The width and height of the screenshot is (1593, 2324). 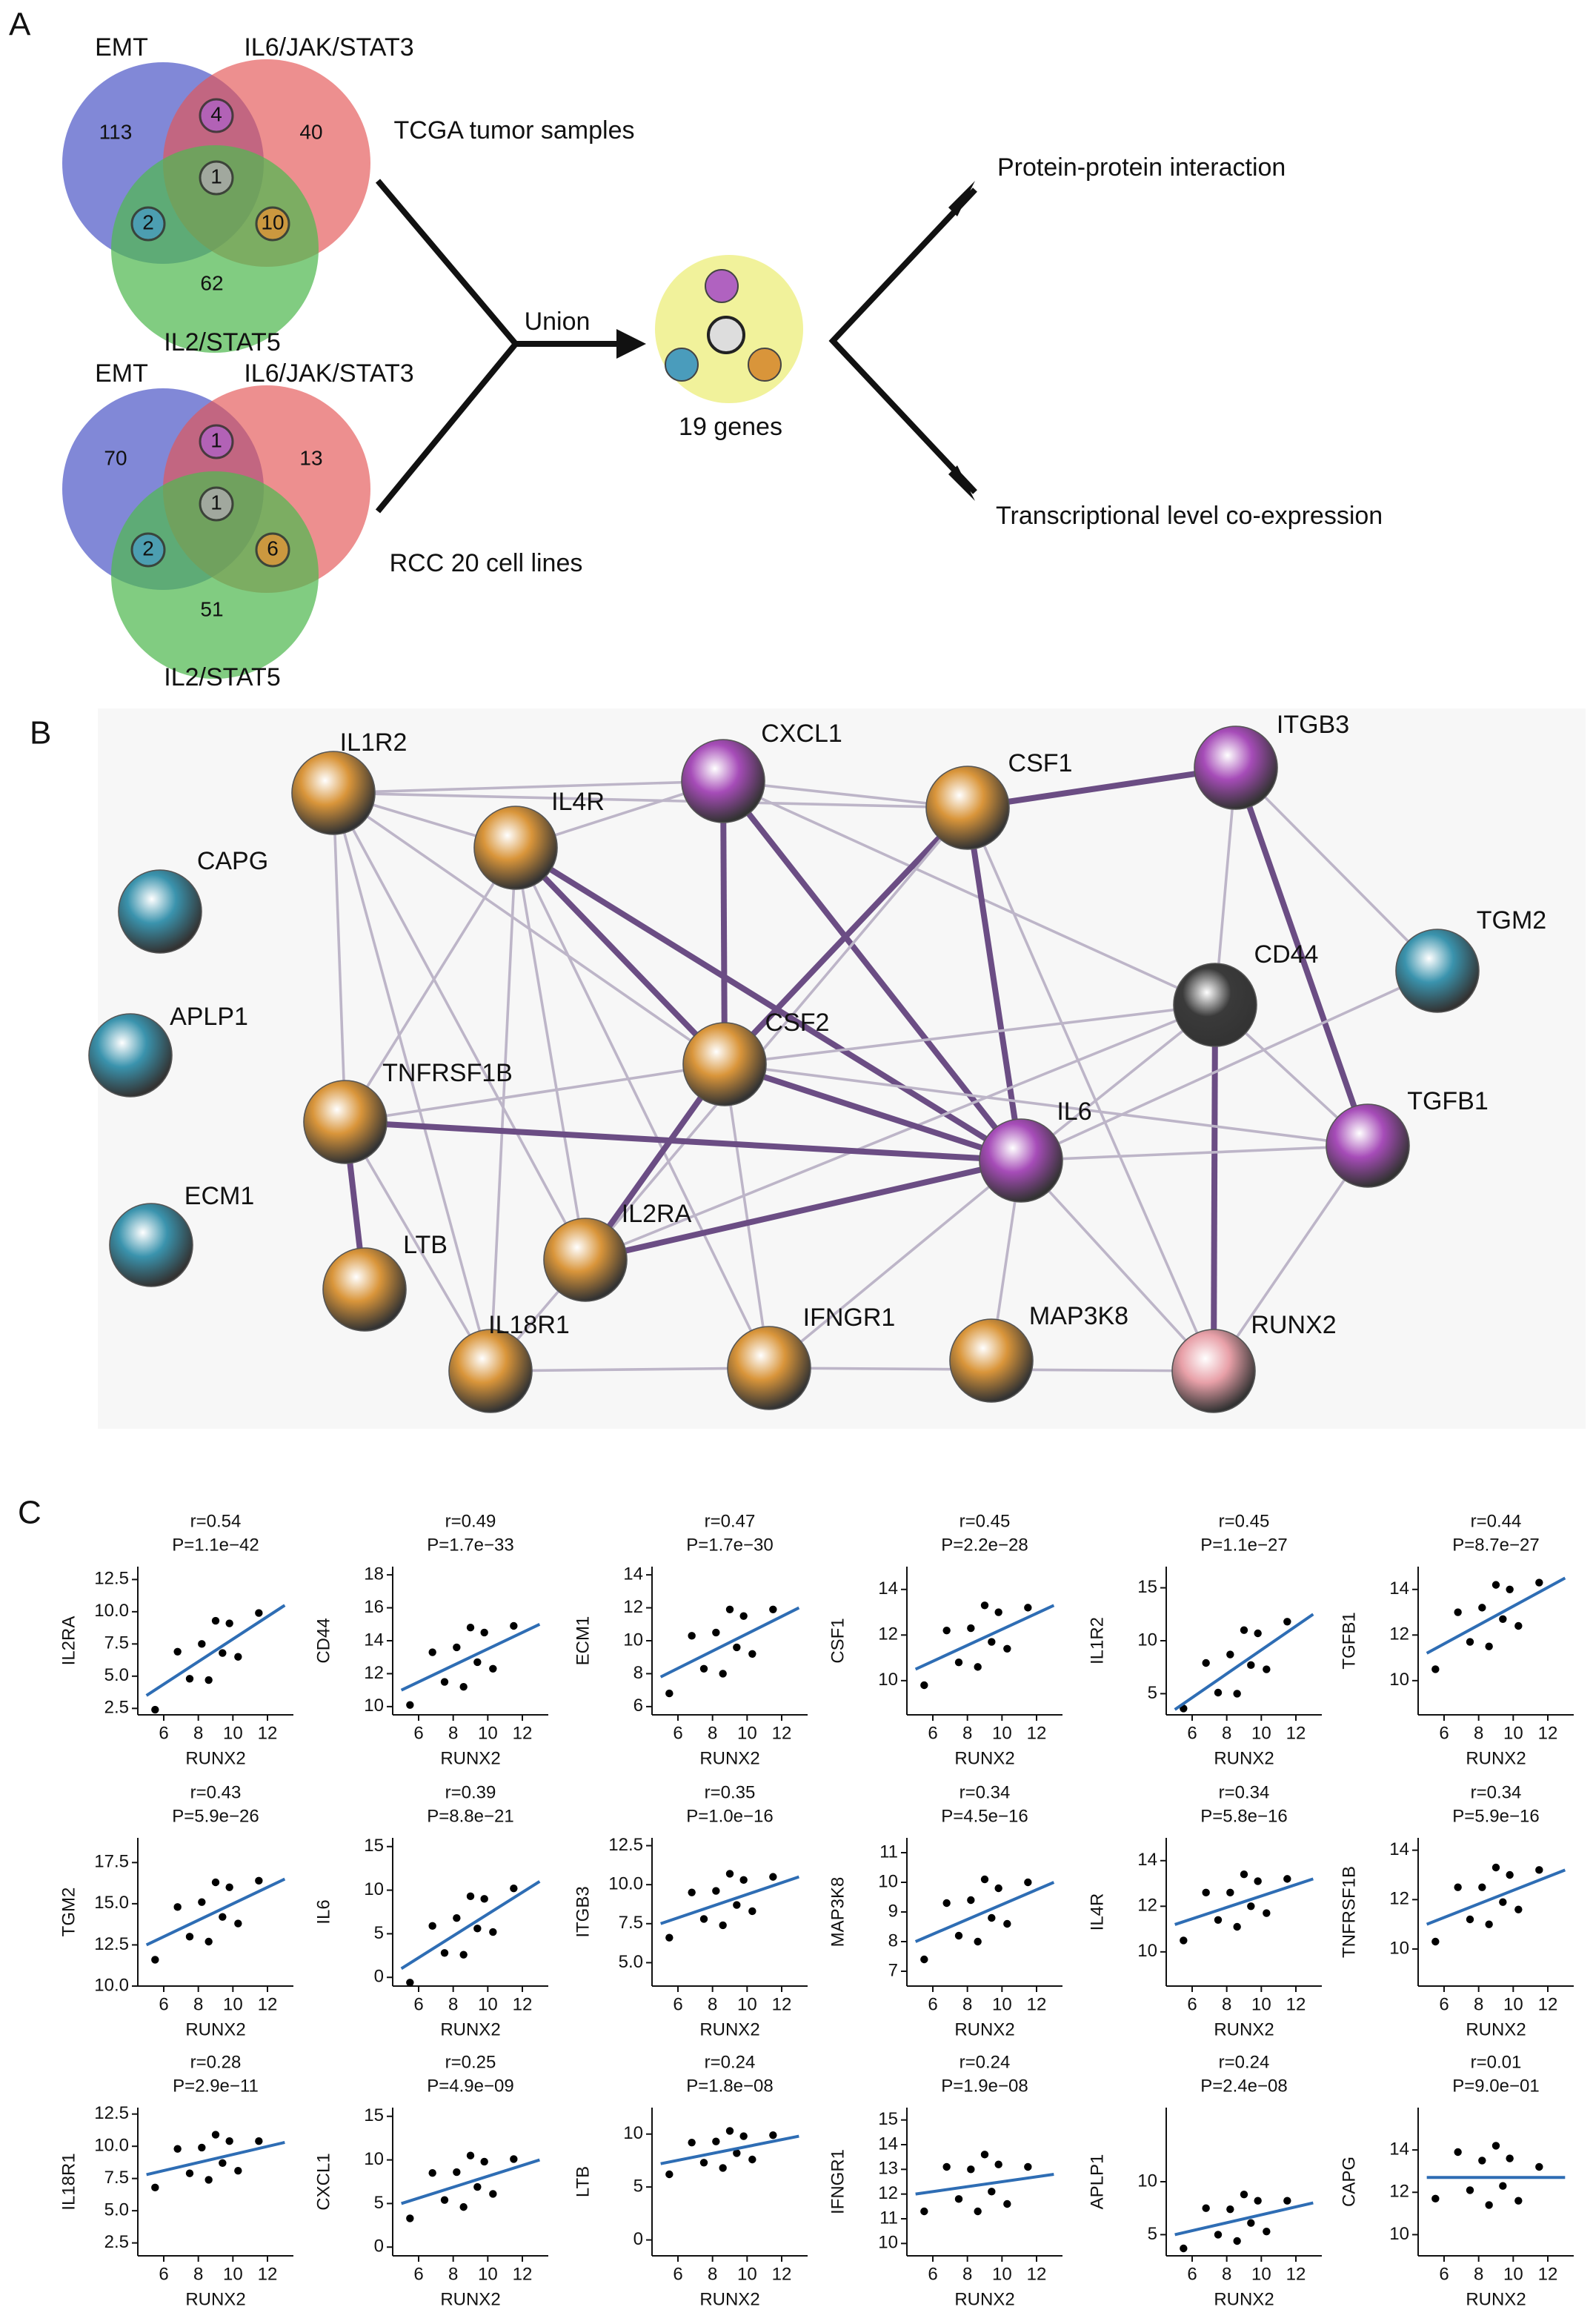 What do you see at coordinates (448, 1073) in the screenshot?
I see `node-label: TNFRSF1B` at bounding box center [448, 1073].